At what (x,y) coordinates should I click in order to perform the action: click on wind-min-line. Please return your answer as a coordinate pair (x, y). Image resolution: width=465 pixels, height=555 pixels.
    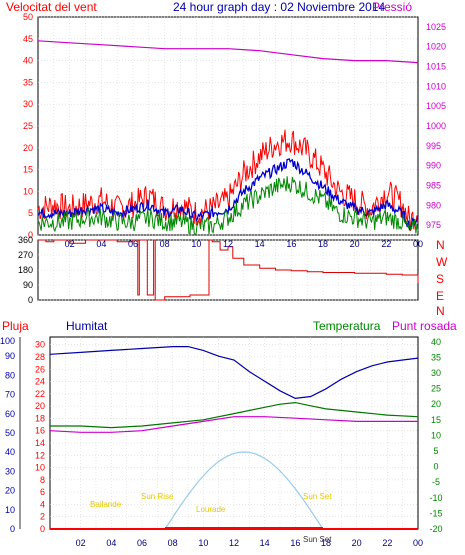
    Looking at the image, I should click on (228, 206).